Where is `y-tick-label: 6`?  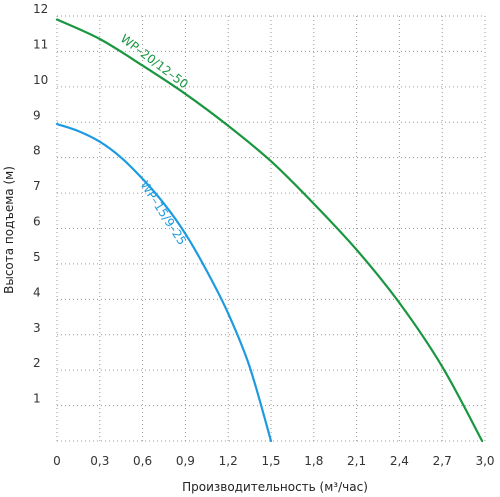
y-tick-label: 6 is located at coordinates (37, 222).